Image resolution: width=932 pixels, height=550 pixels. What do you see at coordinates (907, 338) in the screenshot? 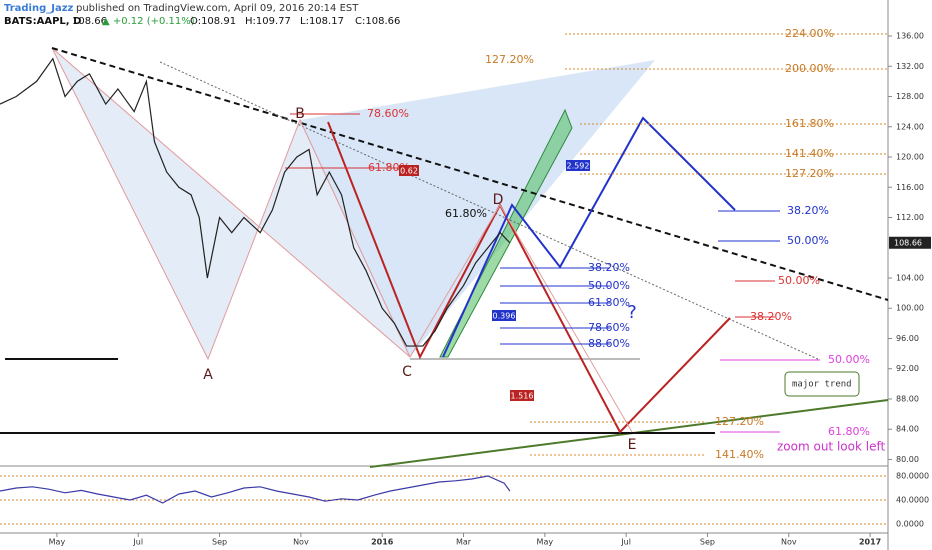
I see `y-tick-label: 96.00` at bounding box center [907, 338].